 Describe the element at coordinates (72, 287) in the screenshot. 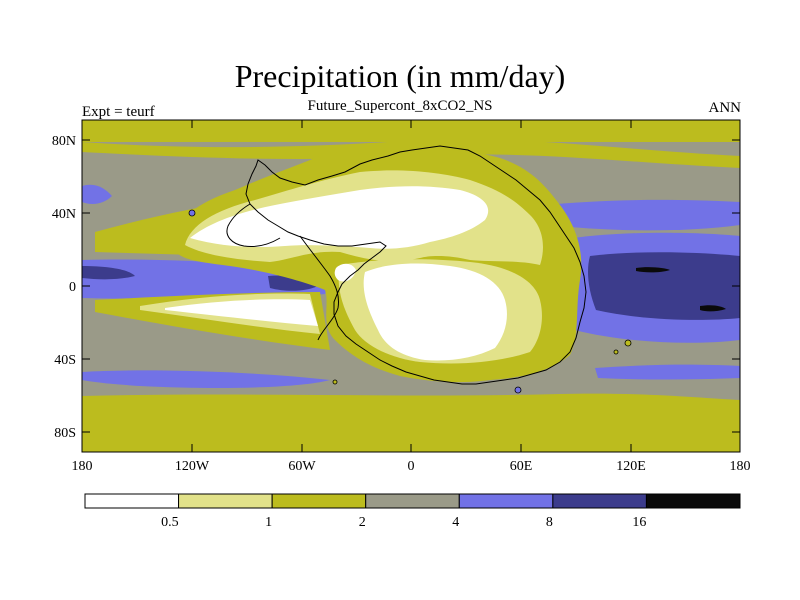

I see `y-tick-label: 0` at that location.